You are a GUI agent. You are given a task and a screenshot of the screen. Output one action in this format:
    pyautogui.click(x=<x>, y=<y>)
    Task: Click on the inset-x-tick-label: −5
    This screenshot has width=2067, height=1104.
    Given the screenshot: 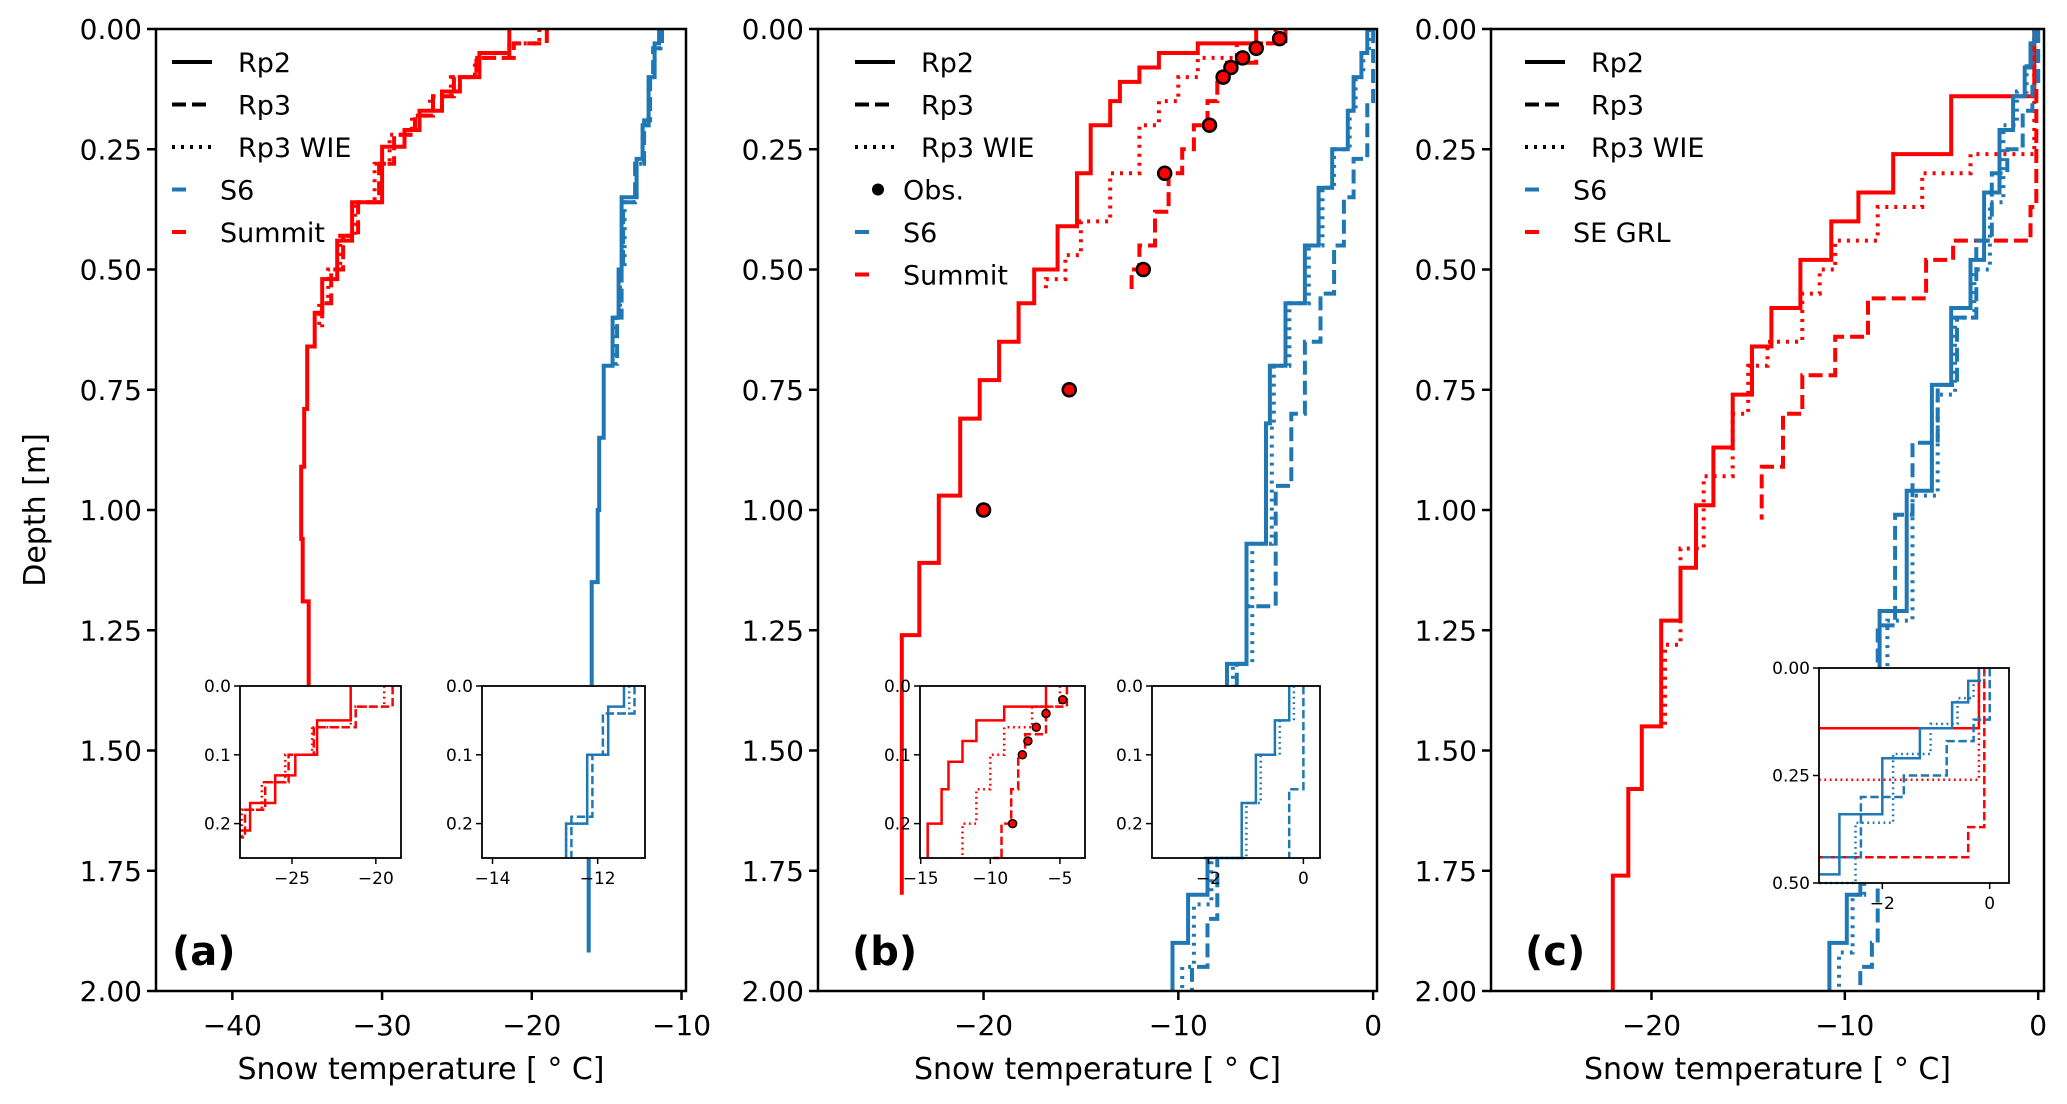 What is the action you would take?
    pyautogui.click(x=1059, y=879)
    